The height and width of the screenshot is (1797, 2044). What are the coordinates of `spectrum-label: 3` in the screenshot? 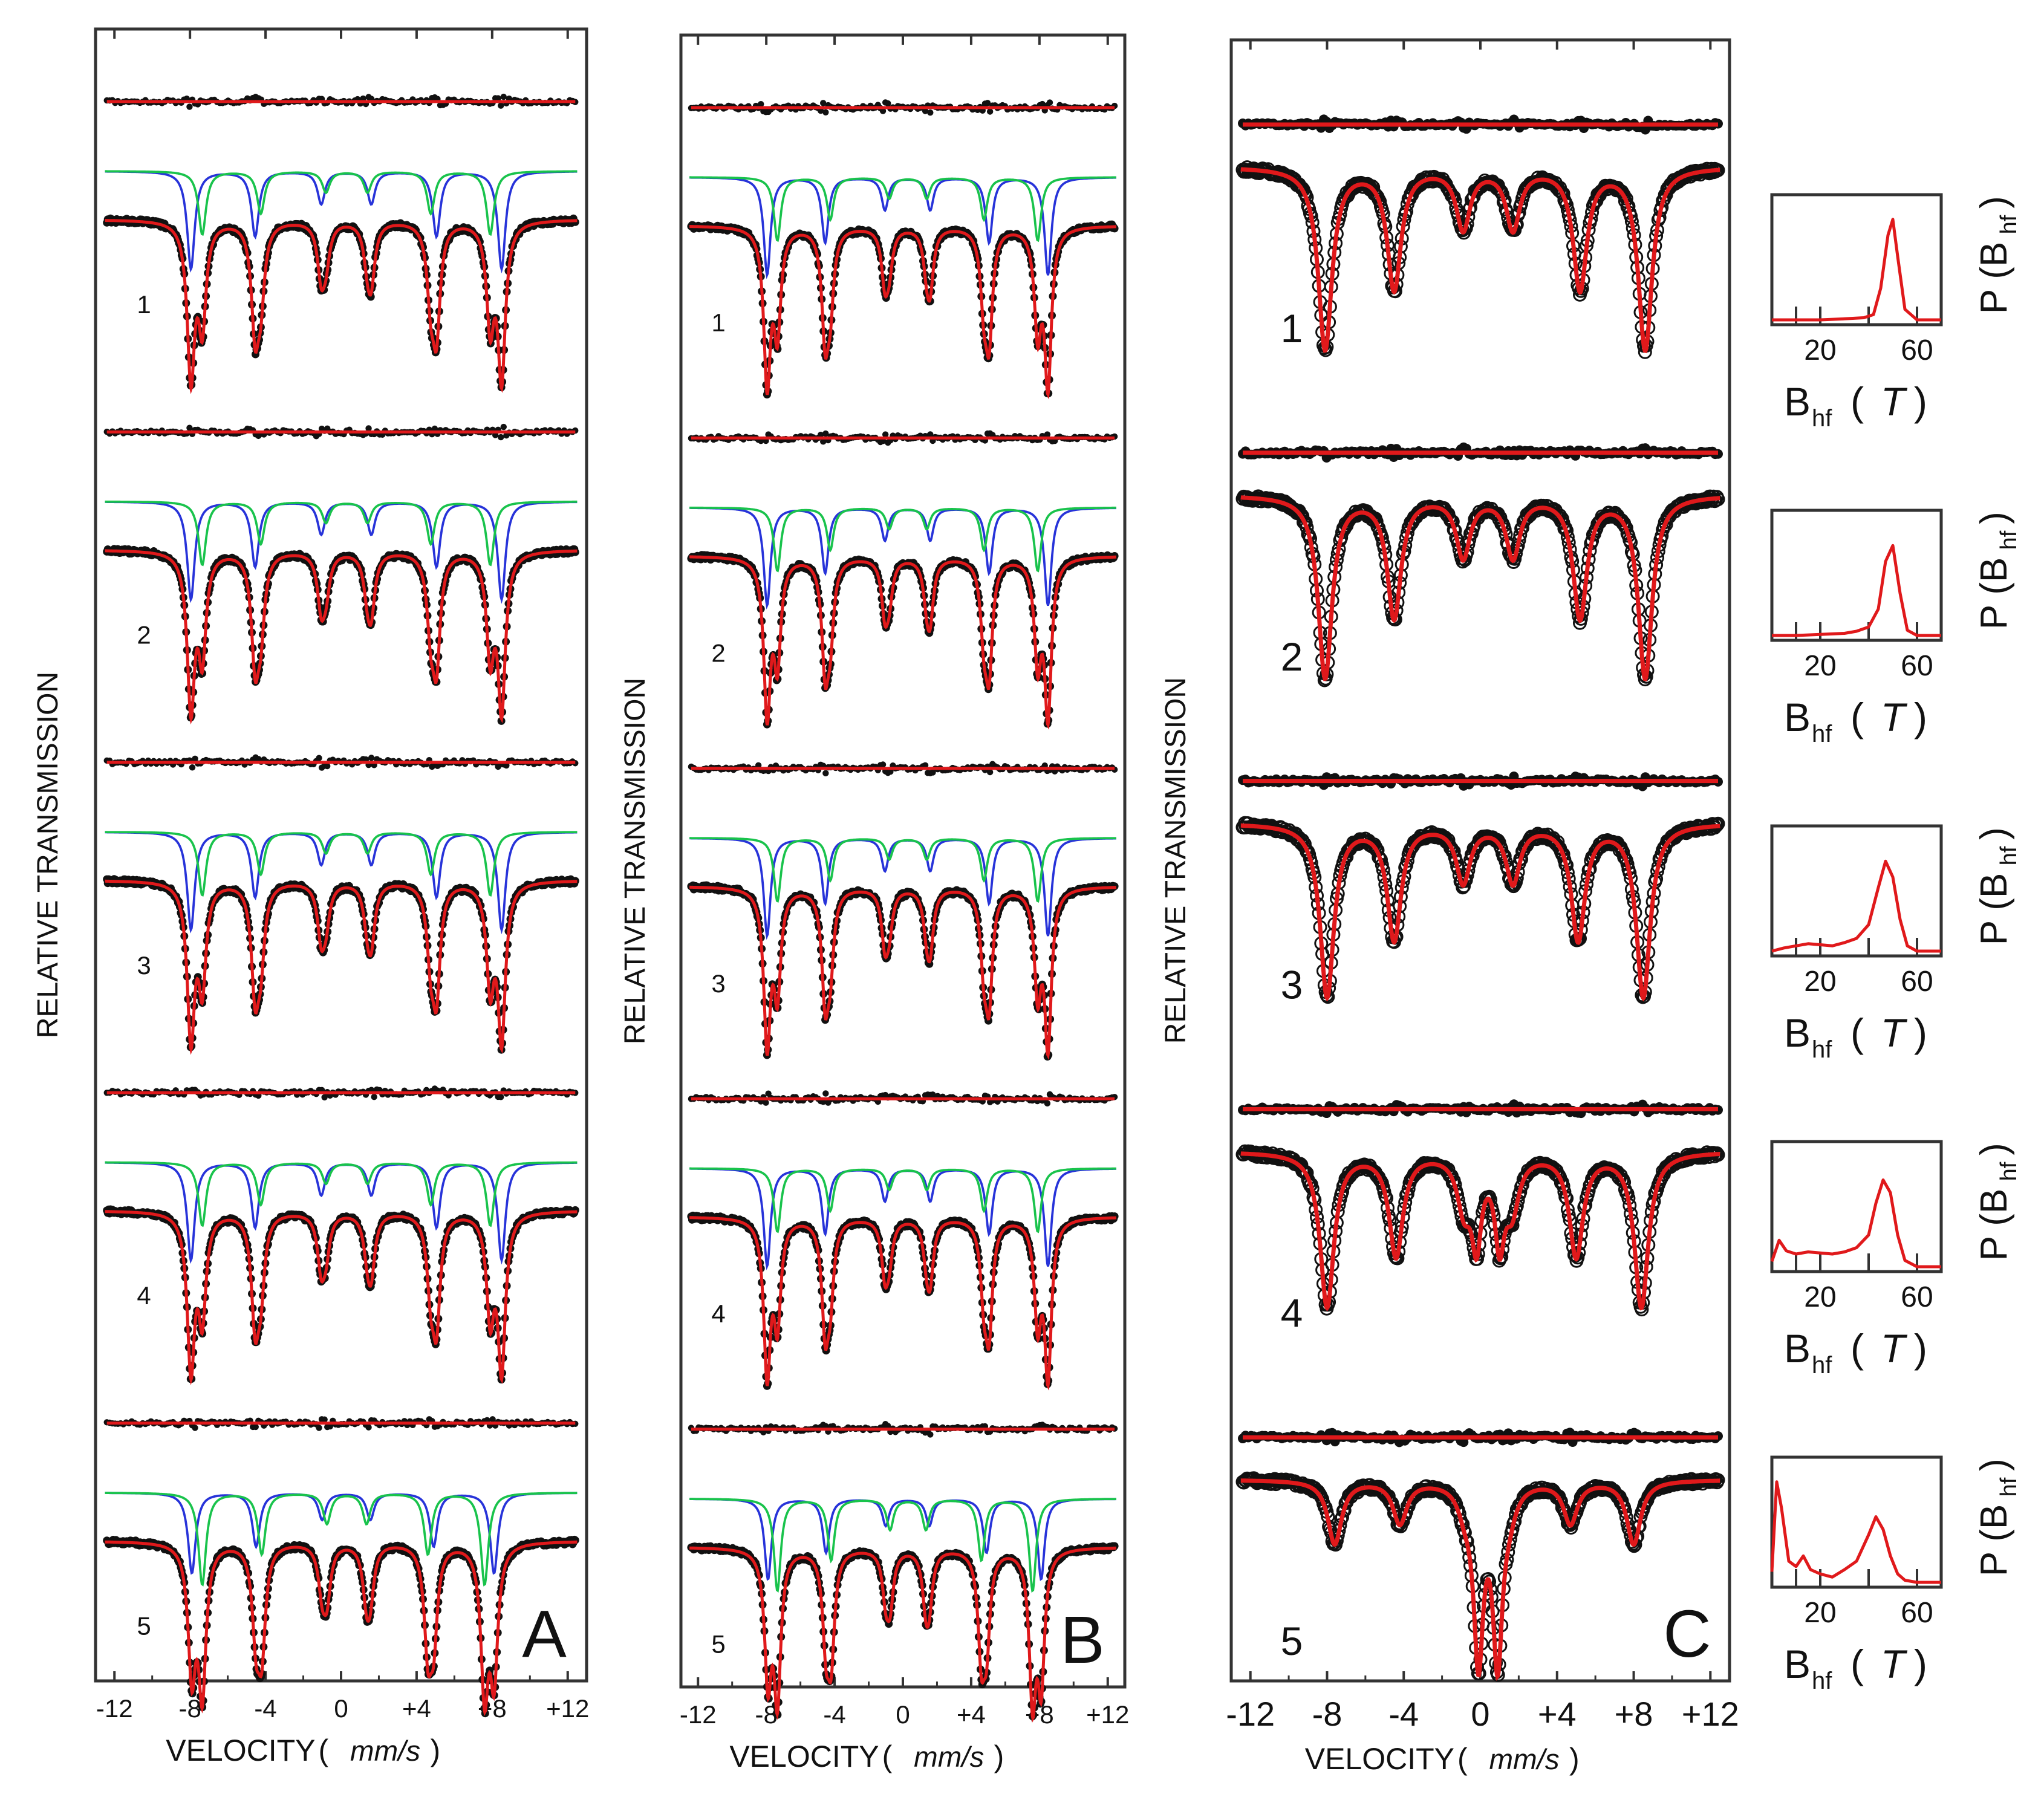 It's located at (144, 965).